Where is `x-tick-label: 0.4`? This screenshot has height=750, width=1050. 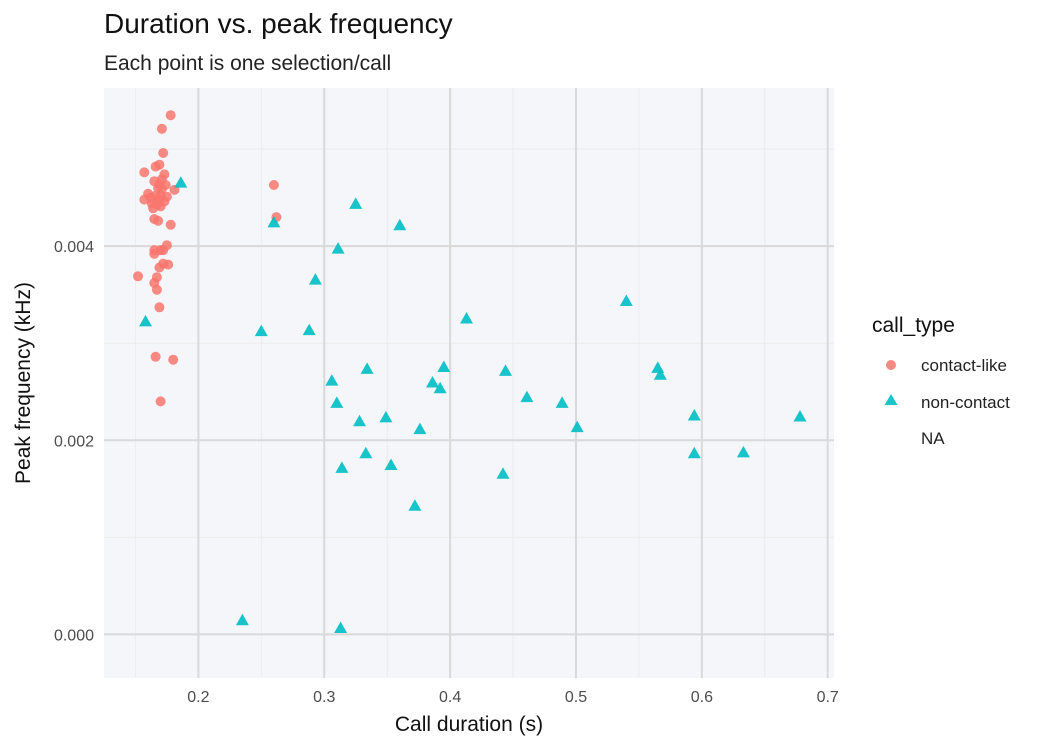
x-tick-label: 0.4 is located at coordinates (450, 697).